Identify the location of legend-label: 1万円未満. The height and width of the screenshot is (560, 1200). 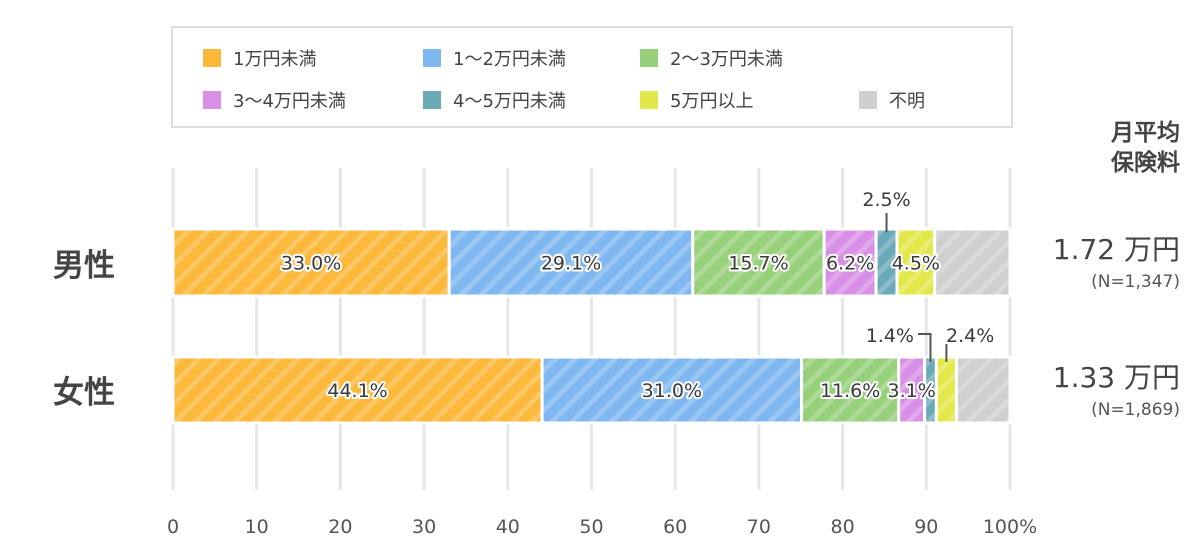
(275, 59).